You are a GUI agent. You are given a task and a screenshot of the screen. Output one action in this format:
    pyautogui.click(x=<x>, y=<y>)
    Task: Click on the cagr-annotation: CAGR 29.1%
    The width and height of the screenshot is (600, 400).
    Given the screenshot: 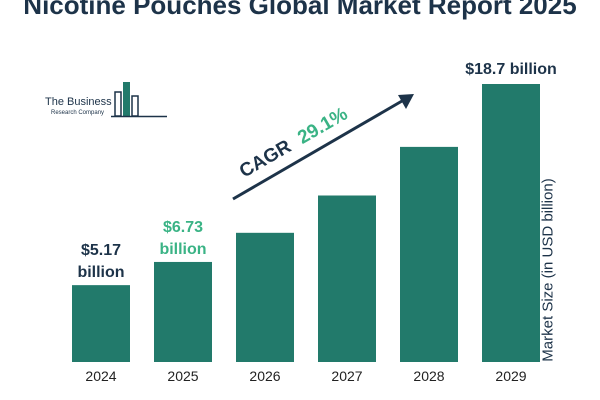 What is the action you would take?
    pyautogui.click(x=323, y=147)
    